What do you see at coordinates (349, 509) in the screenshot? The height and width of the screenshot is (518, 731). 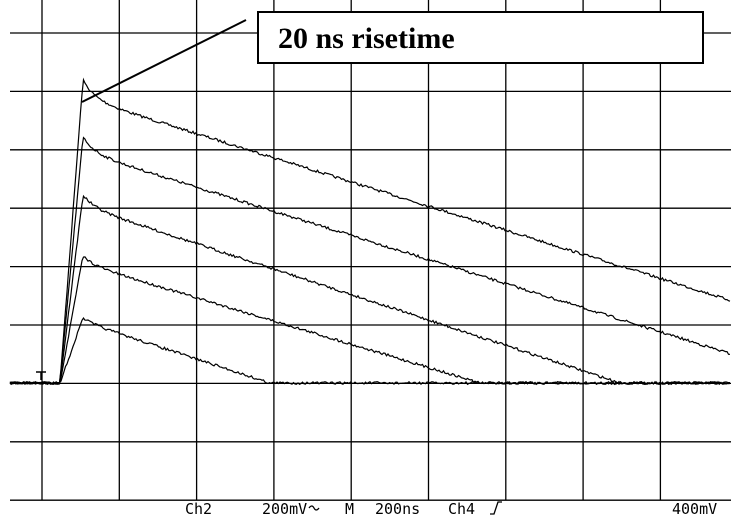 I see `status-text: M` at bounding box center [349, 509].